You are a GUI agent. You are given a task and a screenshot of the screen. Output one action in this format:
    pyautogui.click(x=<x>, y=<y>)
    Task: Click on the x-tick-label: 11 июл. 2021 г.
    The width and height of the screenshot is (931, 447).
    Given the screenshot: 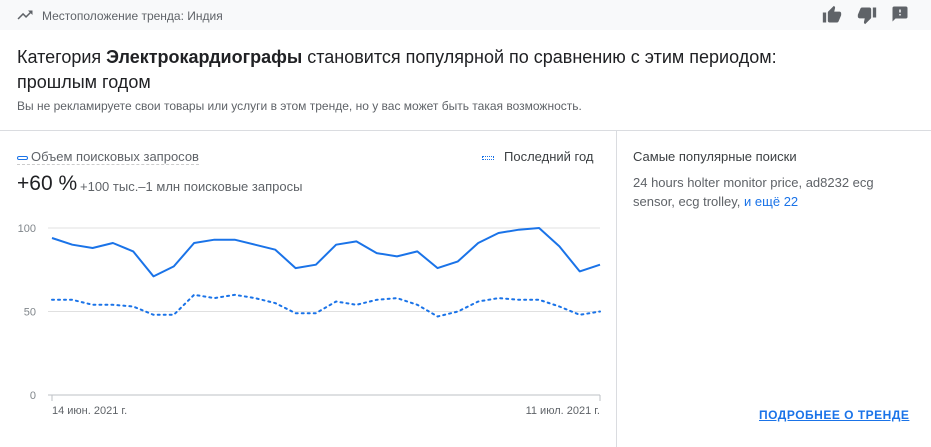 What is the action you would take?
    pyautogui.click(x=563, y=411)
    